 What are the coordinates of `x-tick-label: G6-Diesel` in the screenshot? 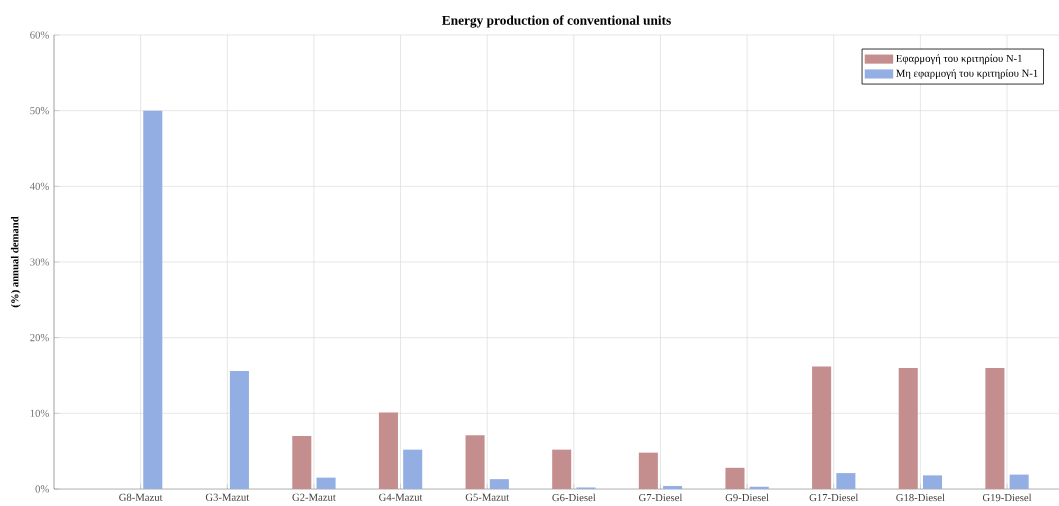 It's located at (574, 497).